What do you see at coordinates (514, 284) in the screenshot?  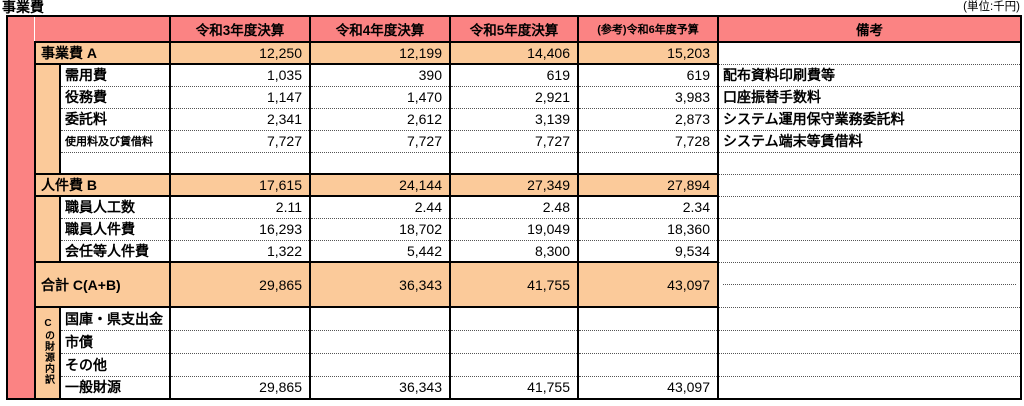 I see `table-row-total: 合計 C(A+B) 29,865 36,343 41,755 43,097` at bounding box center [514, 284].